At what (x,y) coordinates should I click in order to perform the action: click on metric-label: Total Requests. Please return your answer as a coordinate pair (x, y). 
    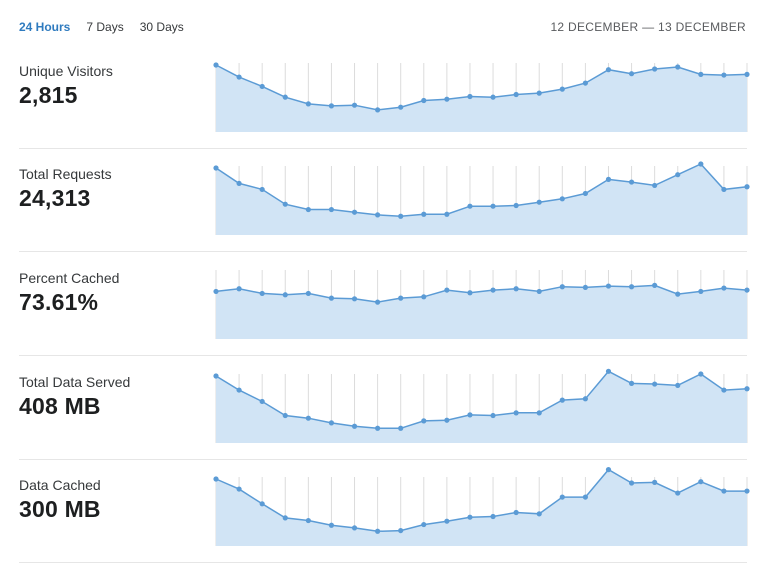
    Looking at the image, I should click on (65, 174).